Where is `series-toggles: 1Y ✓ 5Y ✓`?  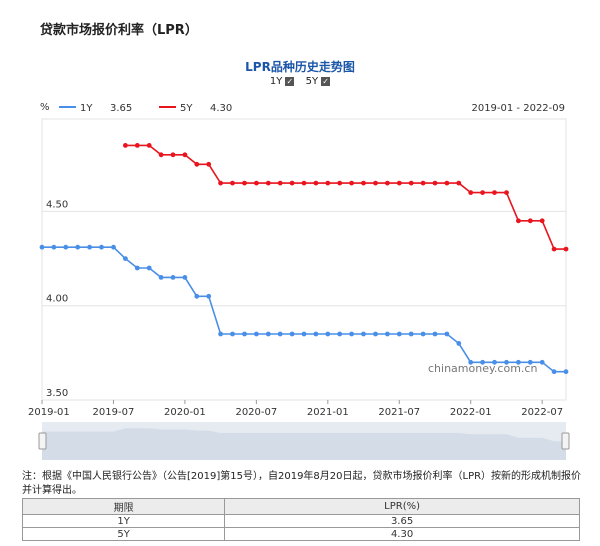 series-toggles: 1Y ✓ 5Y ✓ is located at coordinates (300, 81).